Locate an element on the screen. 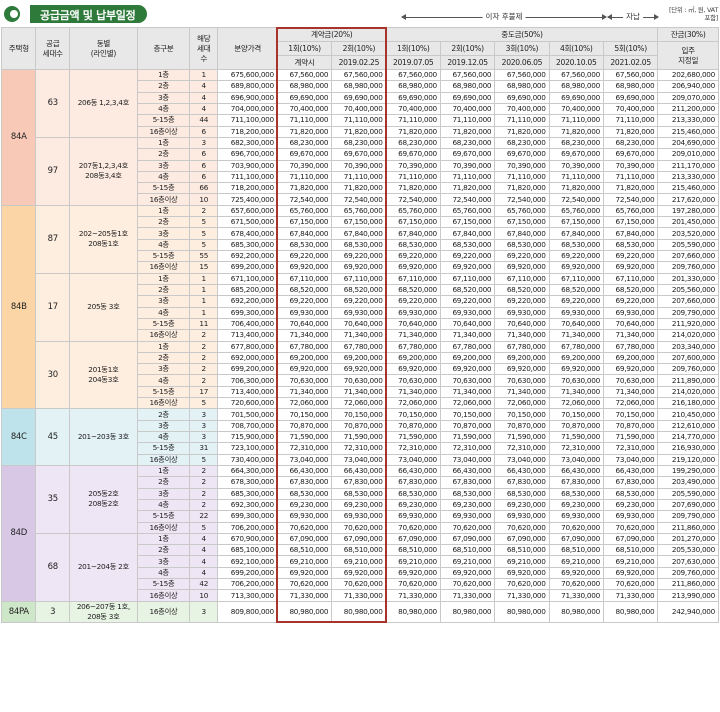 This screenshot has height=712, width=720. middle3-cell: 69,690,000 is located at coordinates (522, 97).